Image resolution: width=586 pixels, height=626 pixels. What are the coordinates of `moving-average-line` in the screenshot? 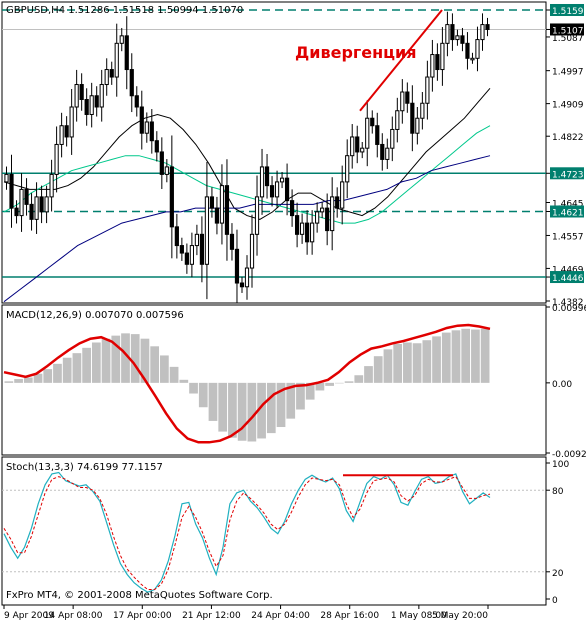 It's located at (247, 174).